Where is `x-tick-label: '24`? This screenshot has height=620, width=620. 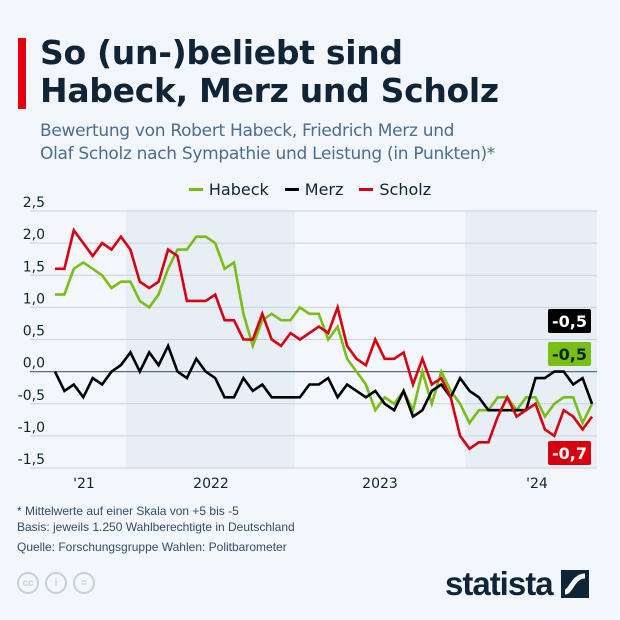
x-tick-label: '24 is located at coordinates (537, 484).